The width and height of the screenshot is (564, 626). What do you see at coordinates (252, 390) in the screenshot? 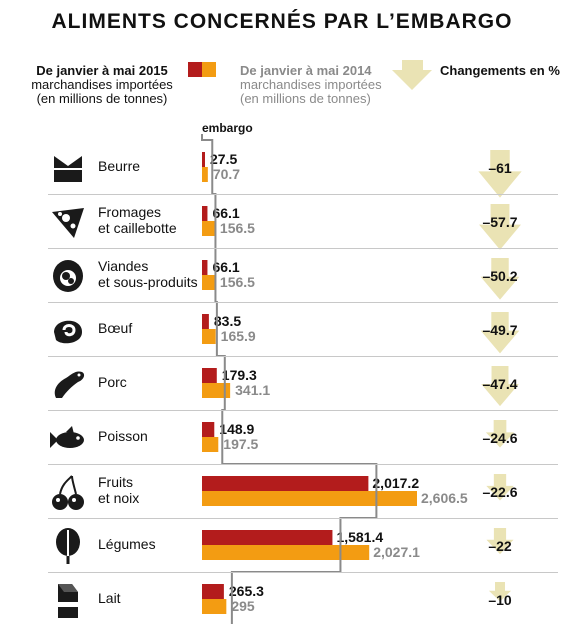
I see `value-label-2014: 341.1` at bounding box center [252, 390].